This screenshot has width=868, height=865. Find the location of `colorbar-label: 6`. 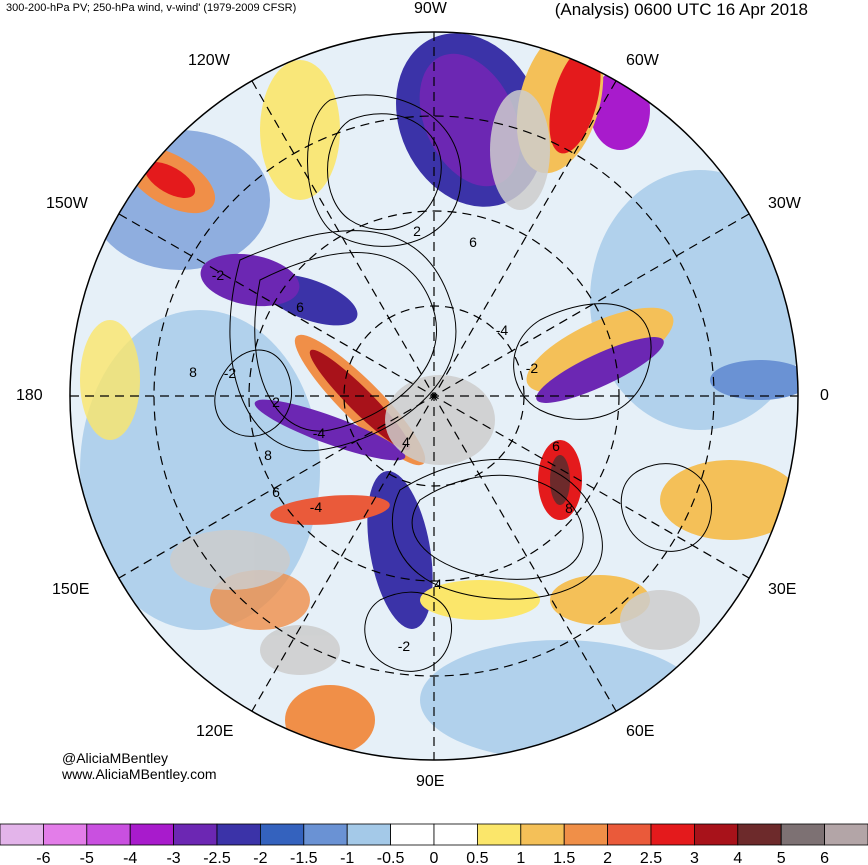

colorbar-label: 6 is located at coordinates (824, 857).